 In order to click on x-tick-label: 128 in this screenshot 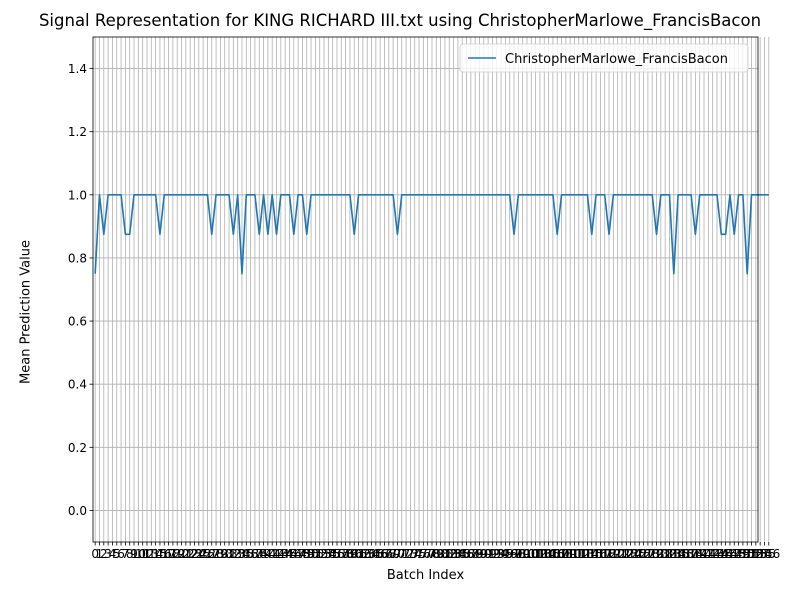, I will do `click(647, 554)`.